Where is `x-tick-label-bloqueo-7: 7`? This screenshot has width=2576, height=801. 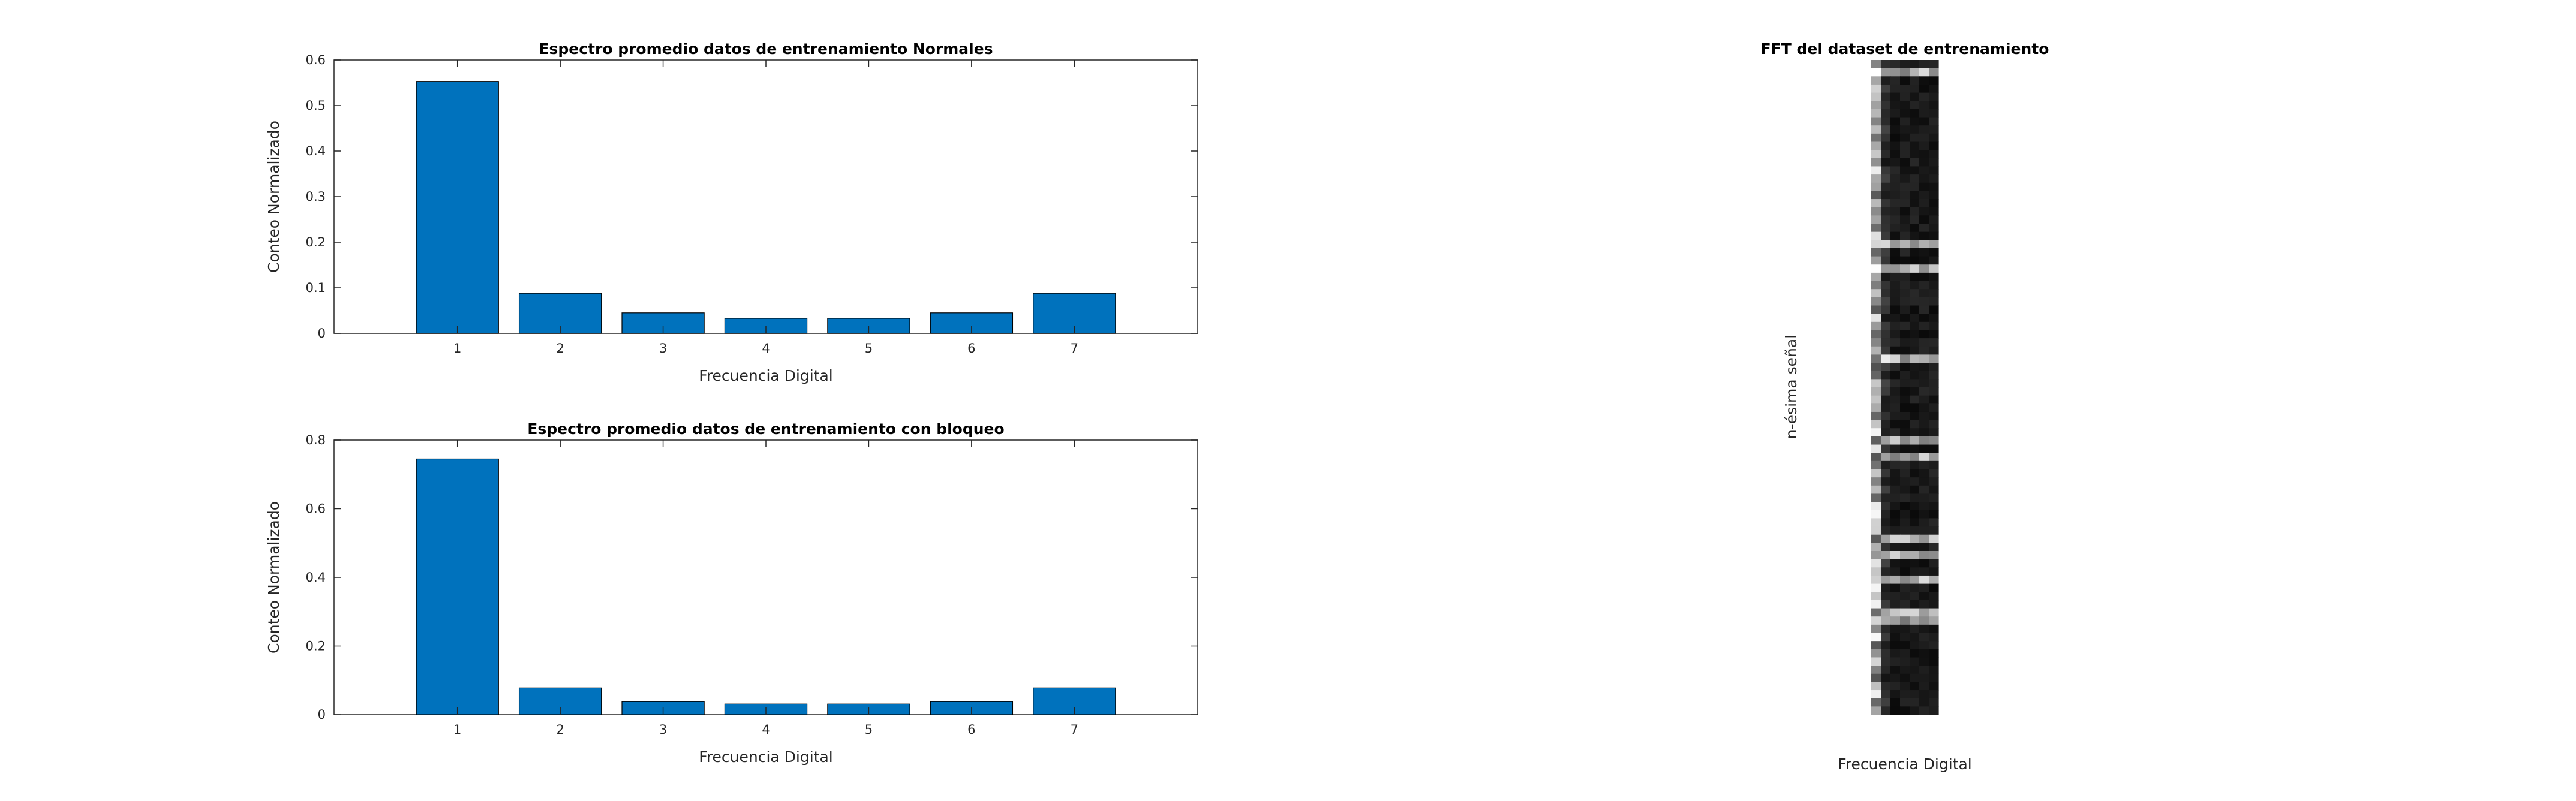 x-tick-label-bloqueo-7: 7 is located at coordinates (1075, 730).